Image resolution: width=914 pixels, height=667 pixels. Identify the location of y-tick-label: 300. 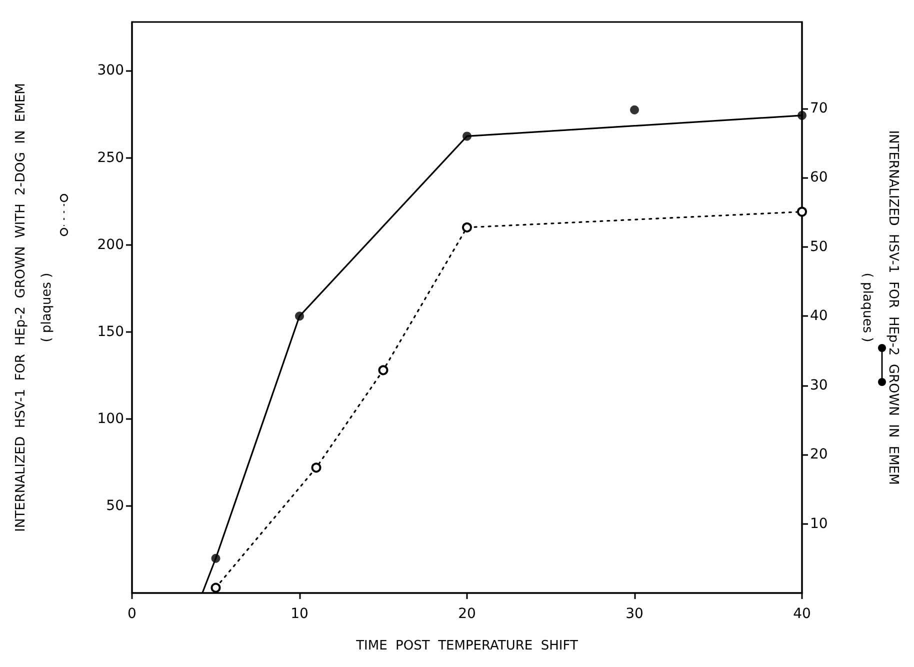
(110, 70).